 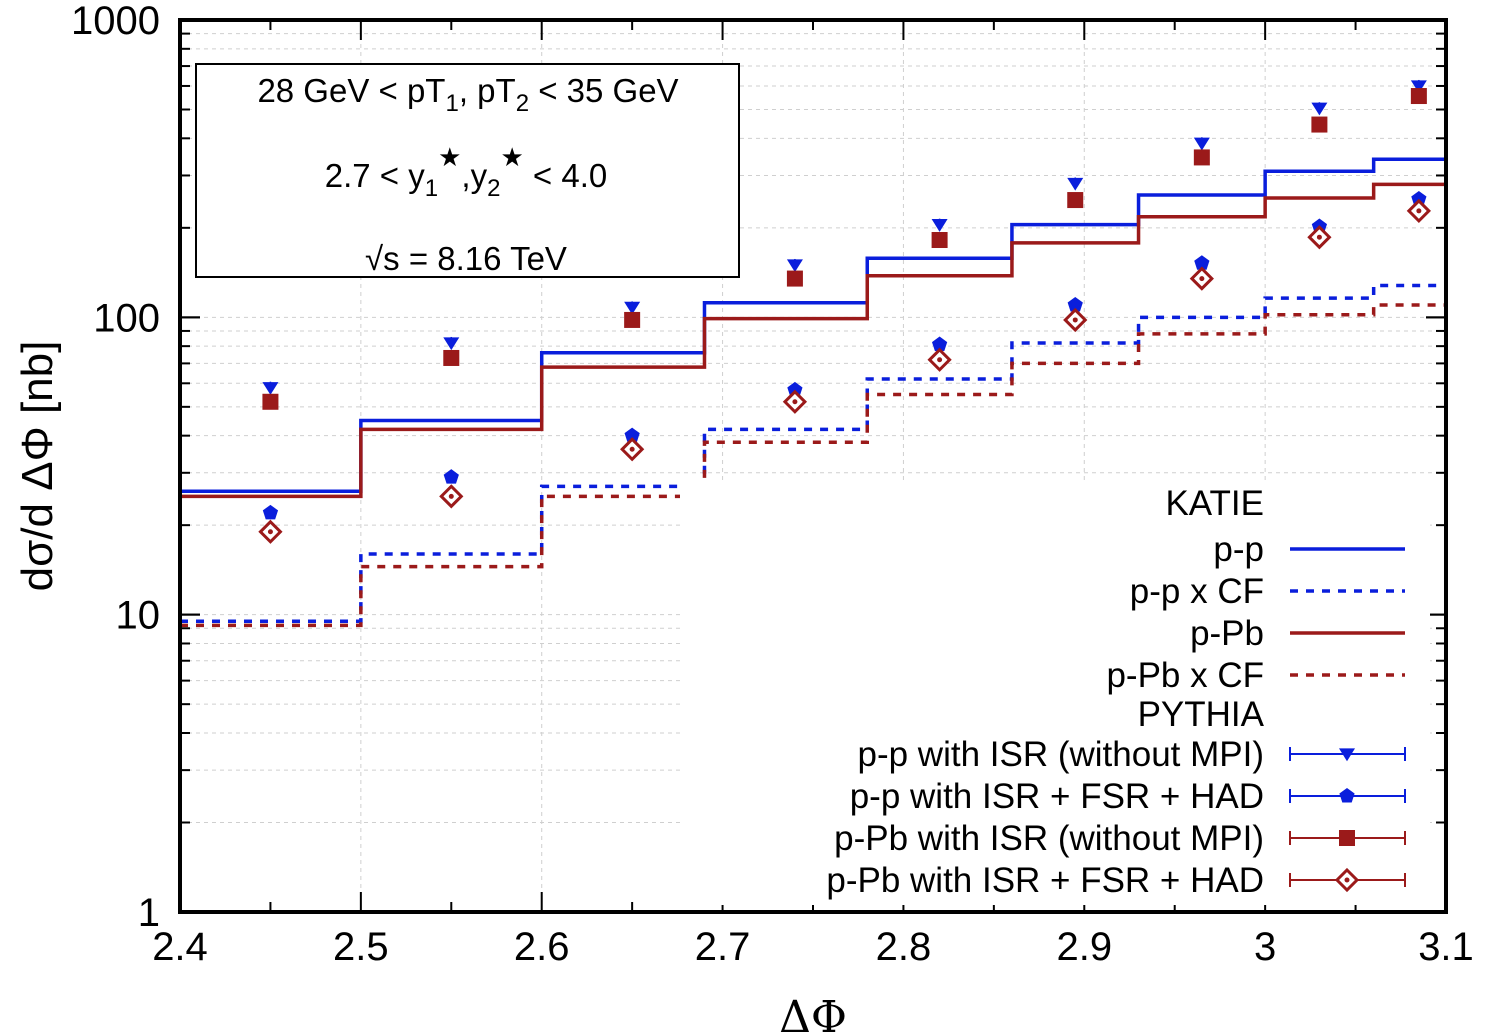 I want to click on x-tick-label: 2.6, so click(x=542, y=947).